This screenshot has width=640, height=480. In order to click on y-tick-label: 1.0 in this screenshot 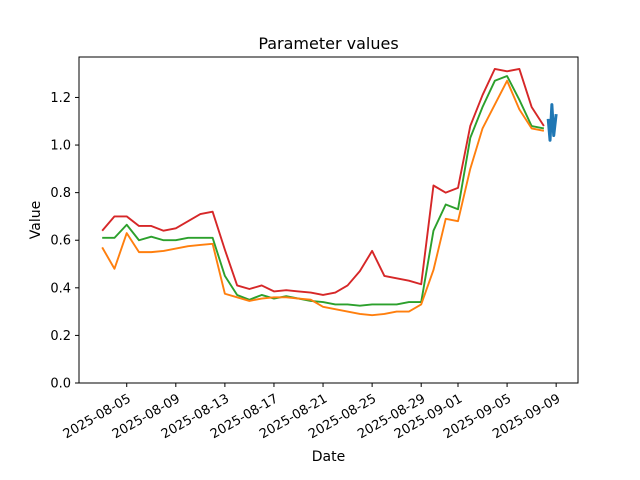, I will do `click(60, 146)`.